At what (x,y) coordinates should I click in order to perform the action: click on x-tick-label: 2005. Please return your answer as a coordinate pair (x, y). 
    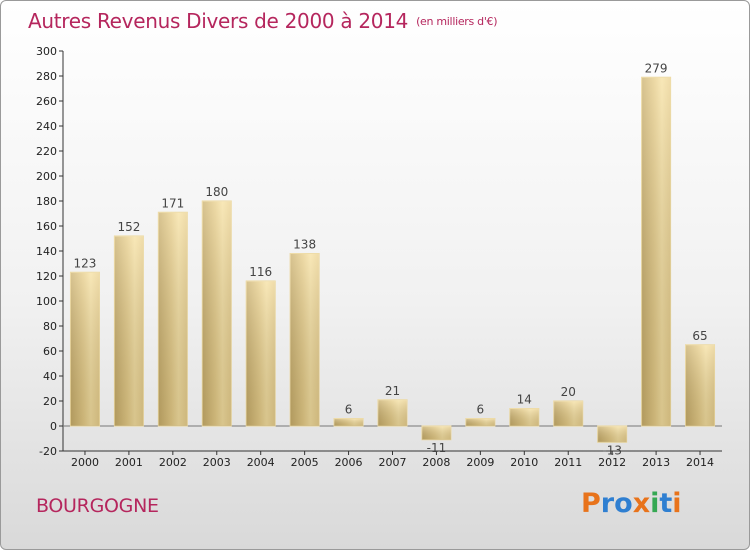
    Looking at the image, I should click on (305, 462).